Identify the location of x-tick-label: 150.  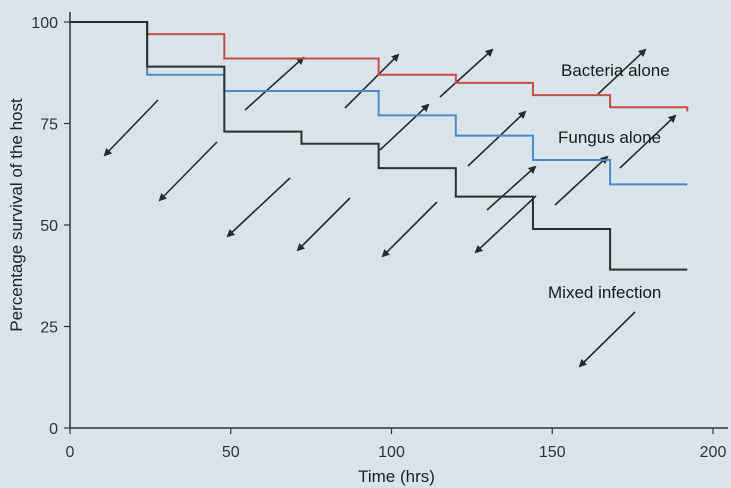
(552, 452).